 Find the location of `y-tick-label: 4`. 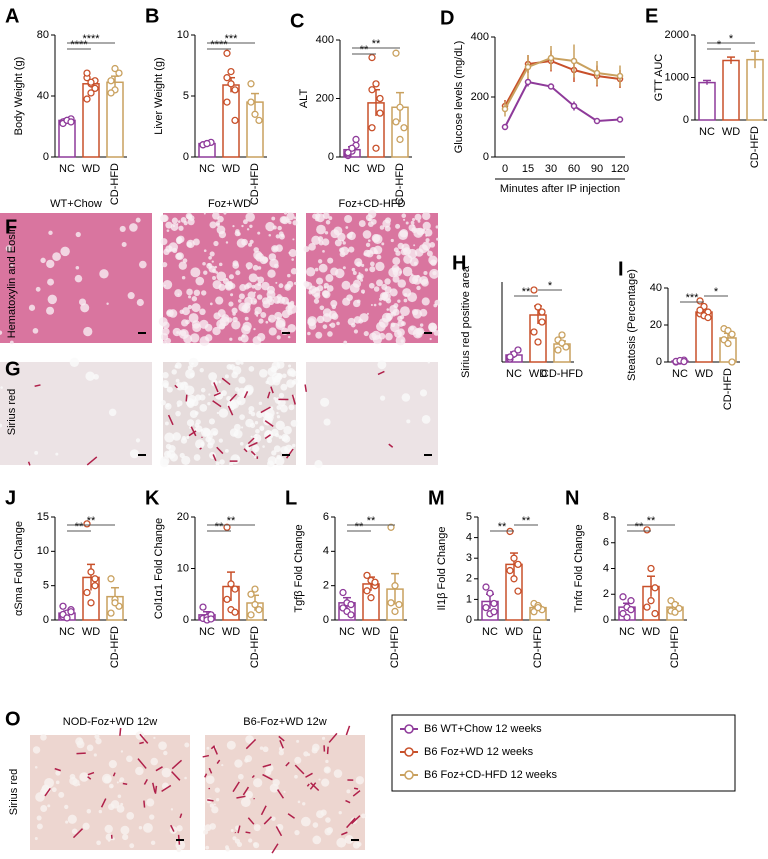

y-tick-label: 4 is located at coordinates (326, 551).